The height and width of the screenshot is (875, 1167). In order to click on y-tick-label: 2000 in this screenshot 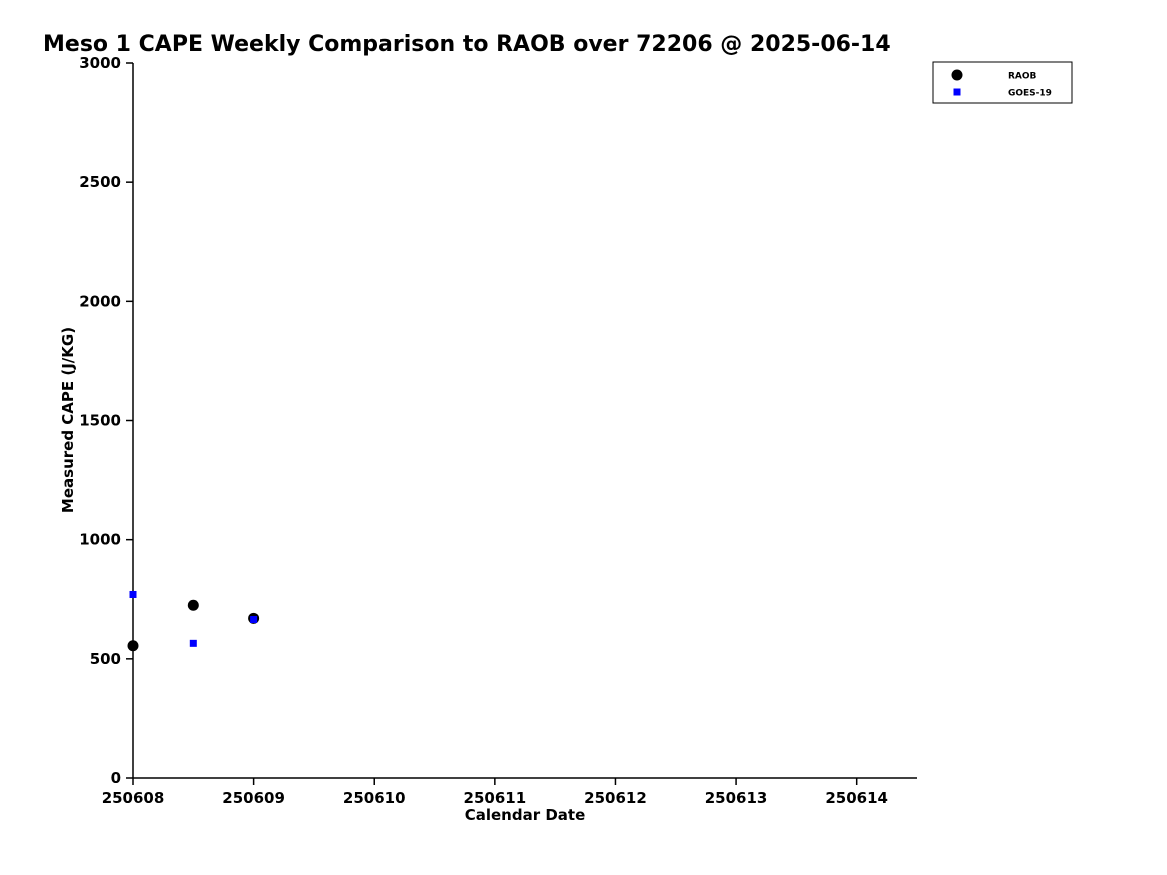, I will do `click(100, 301)`.